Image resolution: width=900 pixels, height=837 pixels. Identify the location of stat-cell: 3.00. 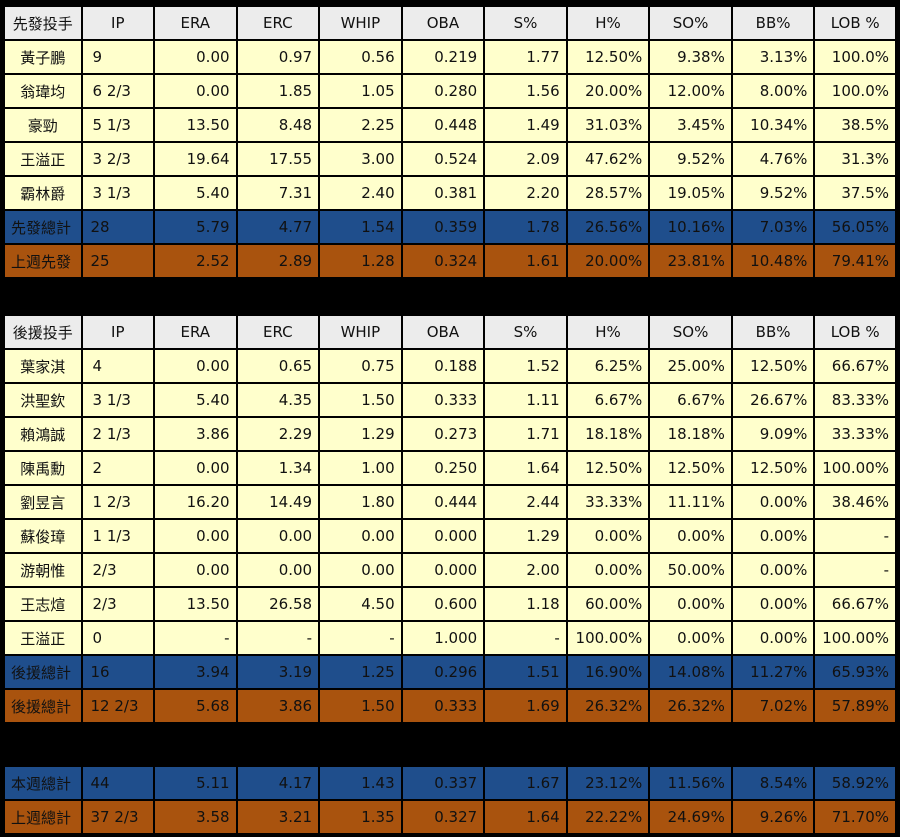
(360, 159).